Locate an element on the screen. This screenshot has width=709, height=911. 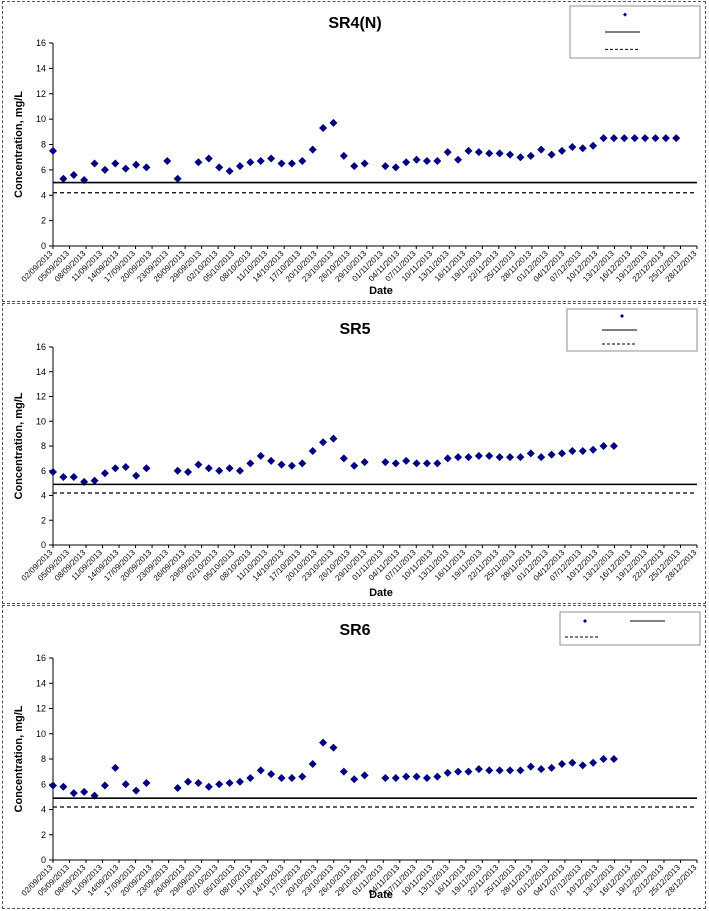
y-tick-label: 8 is located at coordinates (43, 145).